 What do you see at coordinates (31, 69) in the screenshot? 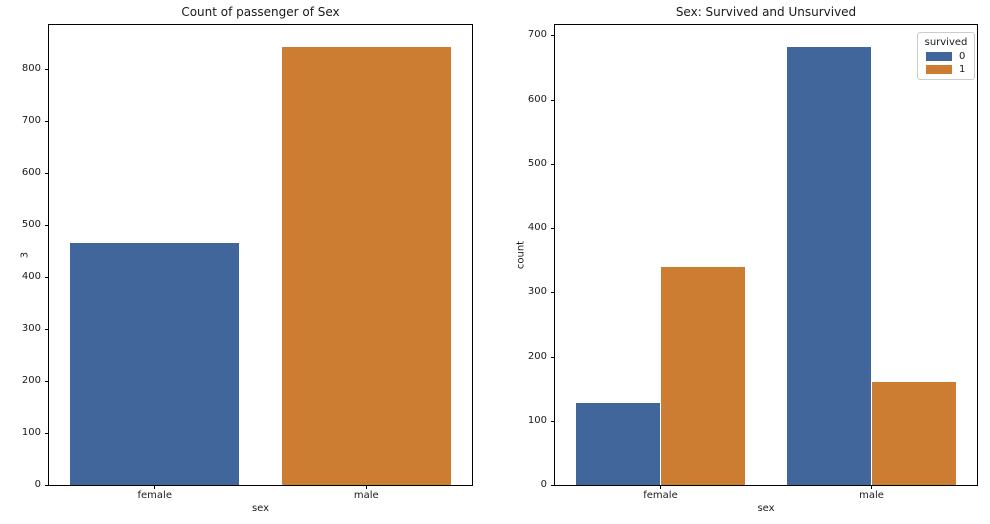
I see `y-tick-label: 800` at bounding box center [31, 69].